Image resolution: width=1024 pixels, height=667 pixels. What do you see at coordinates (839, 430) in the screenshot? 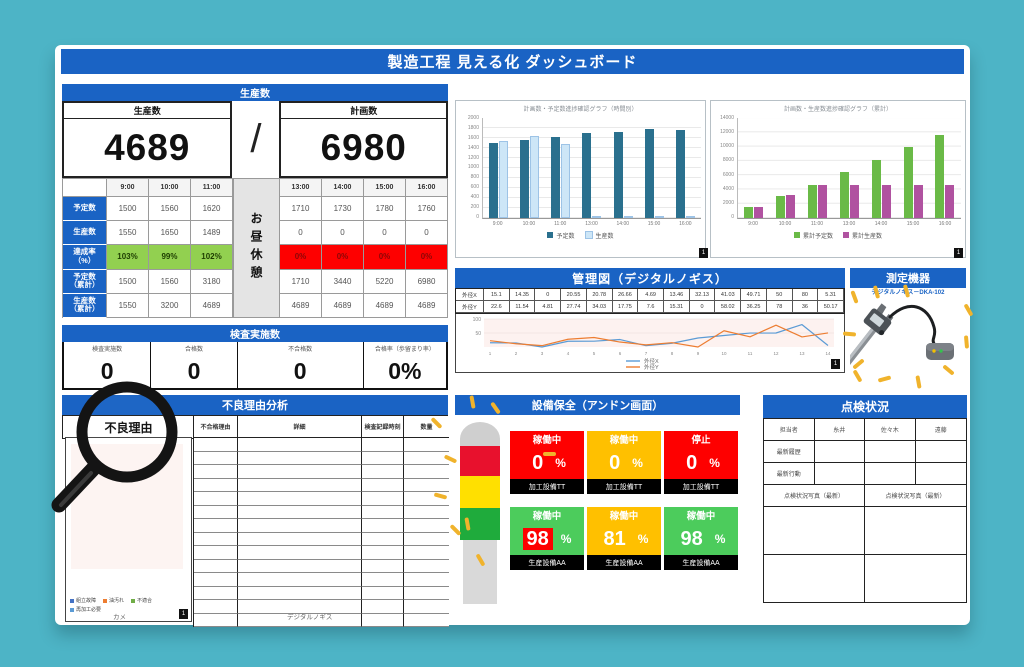
I see `column-header: 糸井` at bounding box center [839, 430].